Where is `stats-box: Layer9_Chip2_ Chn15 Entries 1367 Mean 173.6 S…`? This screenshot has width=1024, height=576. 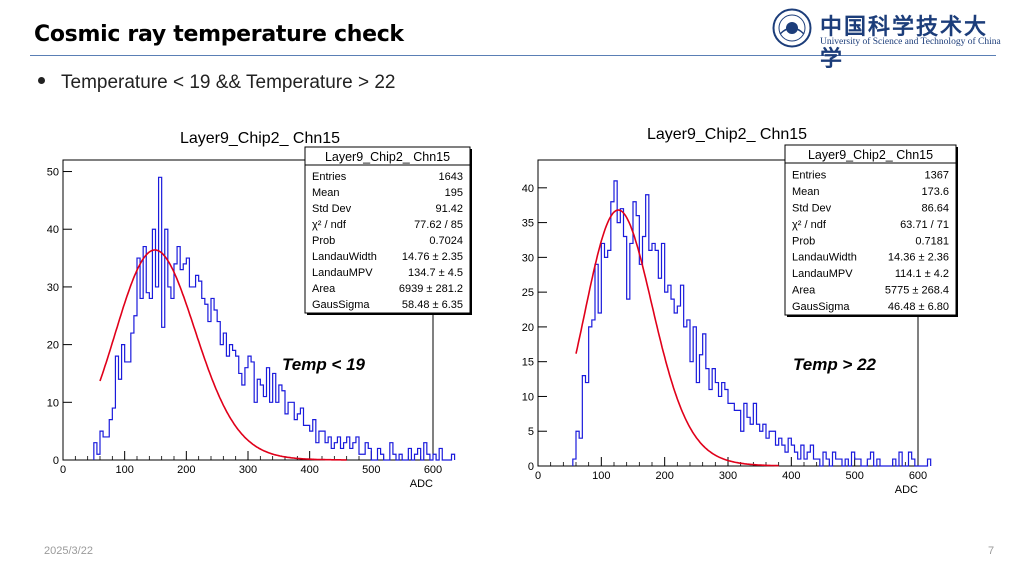 stats-box: Layer9_Chip2_ Chn15 Entries 1367 Mean 173.6 S… is located at coordinates (871, 230).